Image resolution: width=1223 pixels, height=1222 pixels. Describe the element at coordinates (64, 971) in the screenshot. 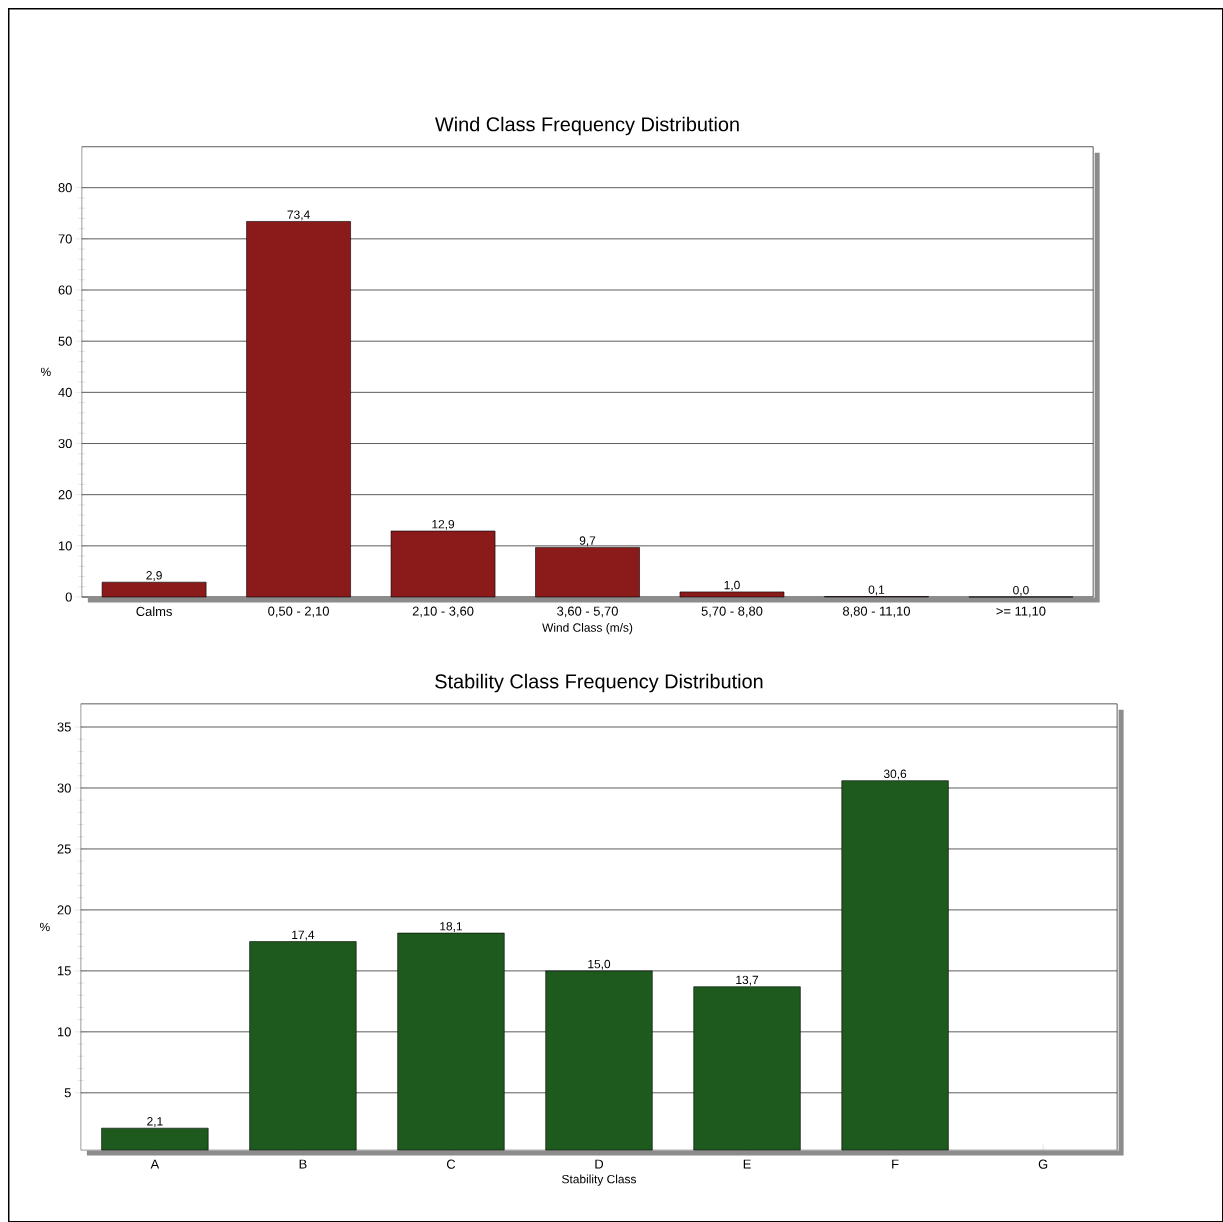

I see `y-tick-label: 15` at that location.